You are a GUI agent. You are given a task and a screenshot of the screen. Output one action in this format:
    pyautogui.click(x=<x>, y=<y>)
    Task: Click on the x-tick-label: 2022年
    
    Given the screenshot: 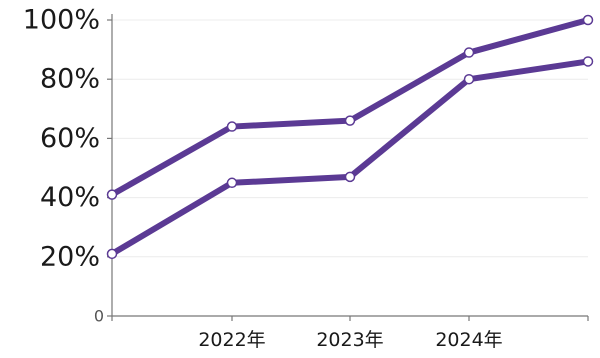 What is the action you would take?
    pyautogui.click(x=231, y=340)
    